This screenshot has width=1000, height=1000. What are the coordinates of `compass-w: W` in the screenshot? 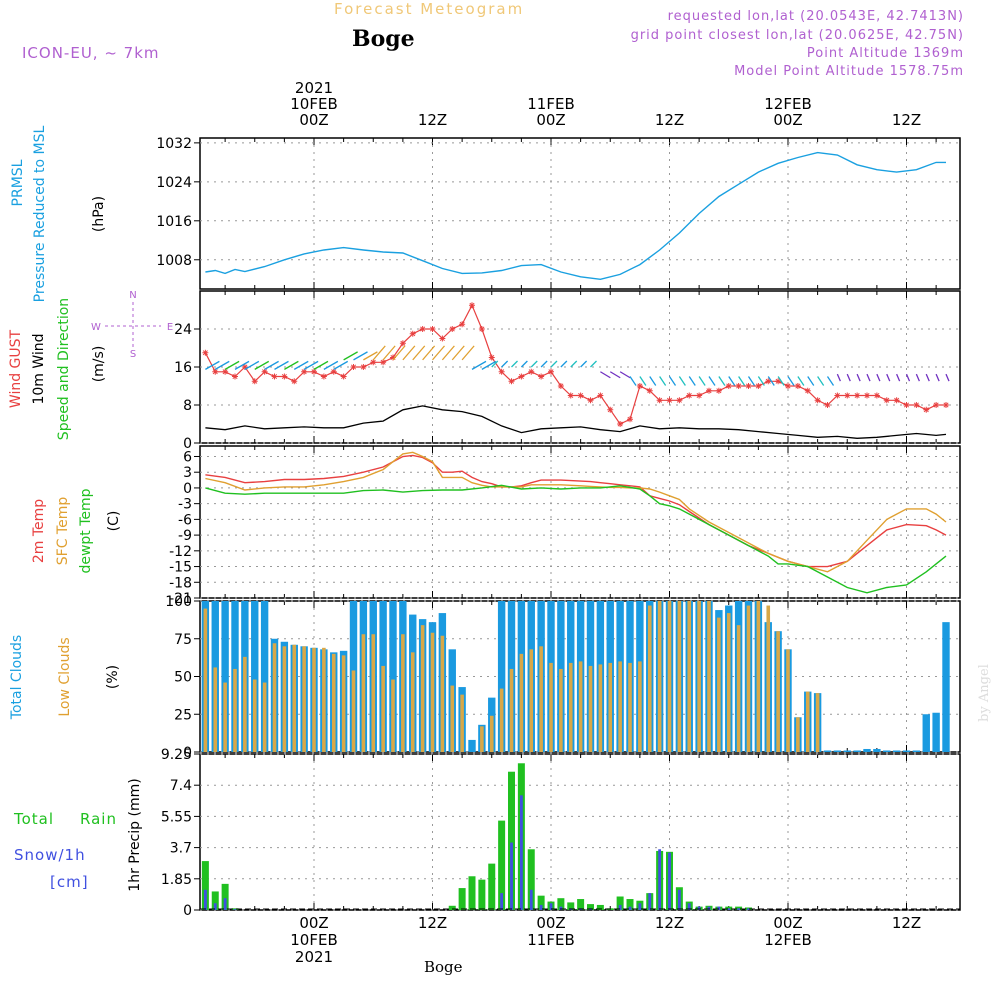 It's located at (96, 327).